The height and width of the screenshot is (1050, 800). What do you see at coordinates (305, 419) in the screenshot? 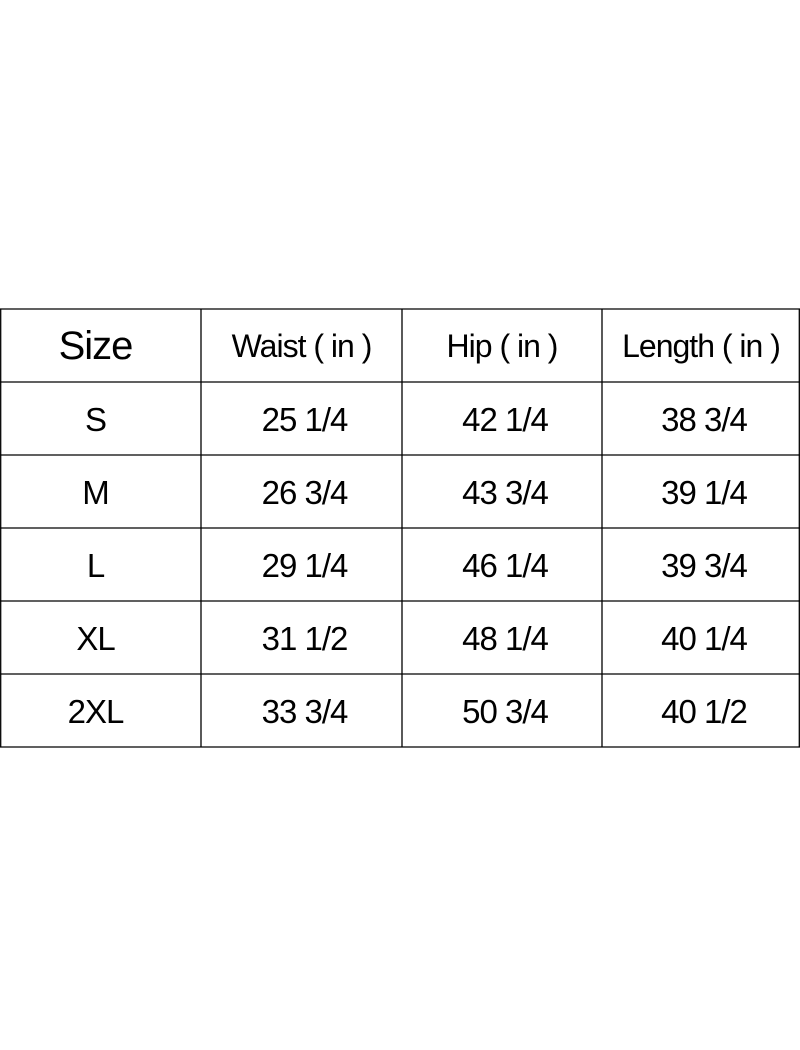
I see `table-cell: 25 1/4` at bounding box center [305, 419].